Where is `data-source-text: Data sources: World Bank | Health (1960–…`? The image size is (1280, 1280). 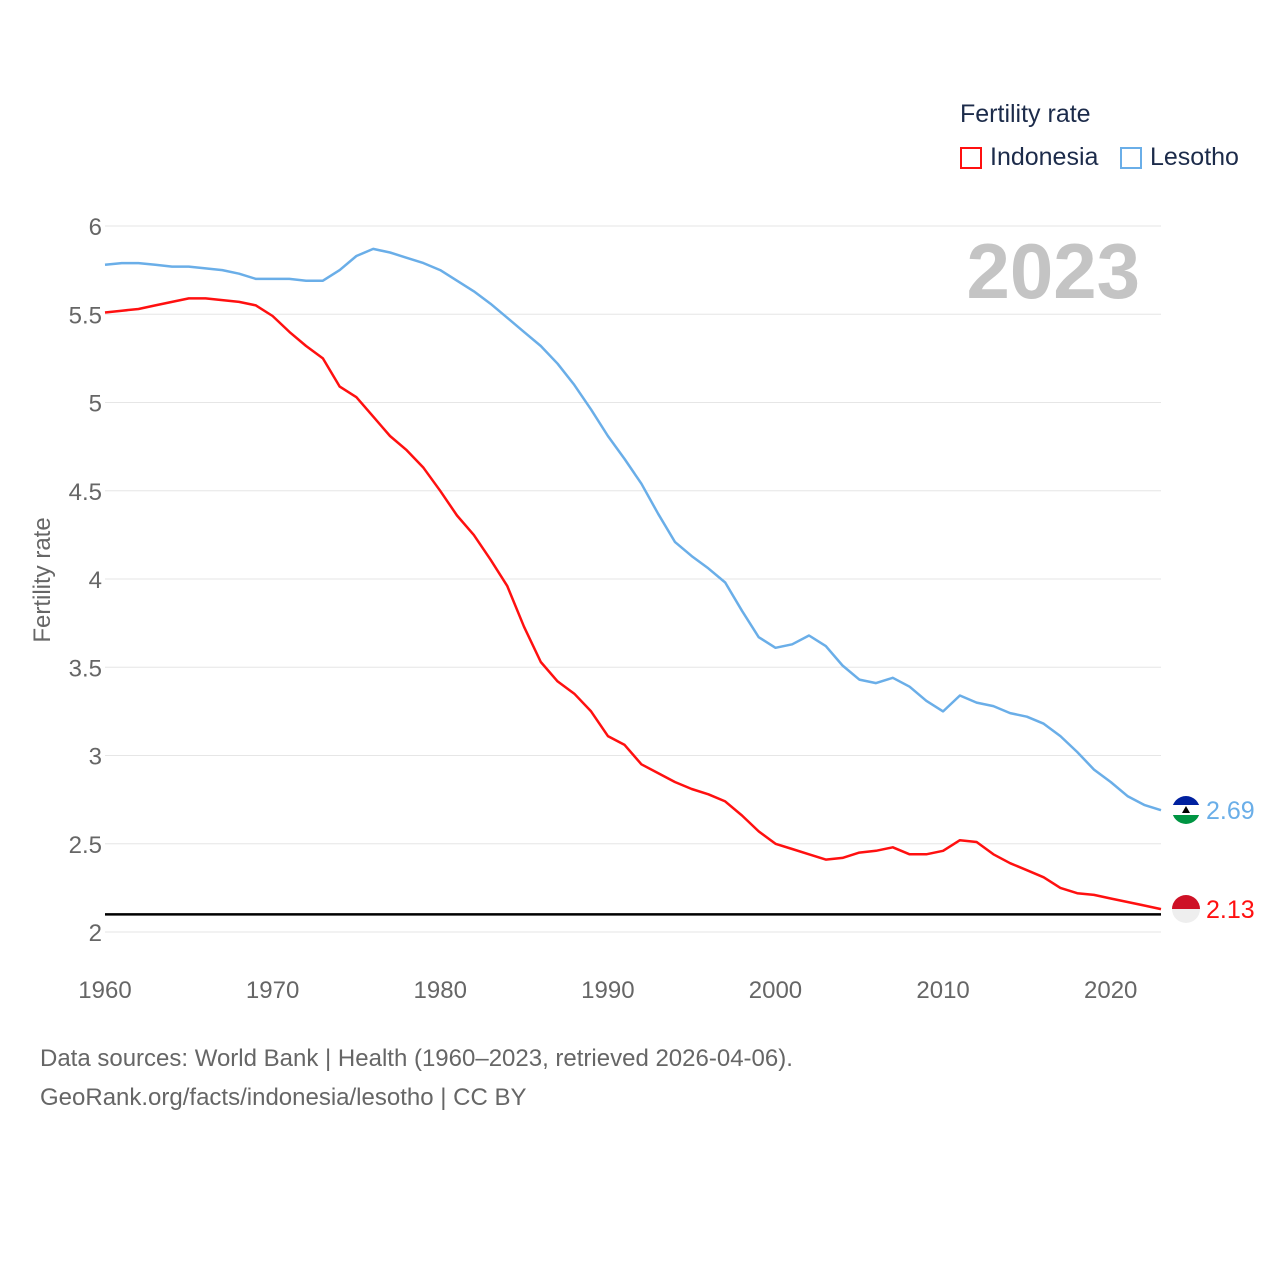
data-source-text: Data sources: World Bank | Health (1960–… is located at coordinates (416, 1058).